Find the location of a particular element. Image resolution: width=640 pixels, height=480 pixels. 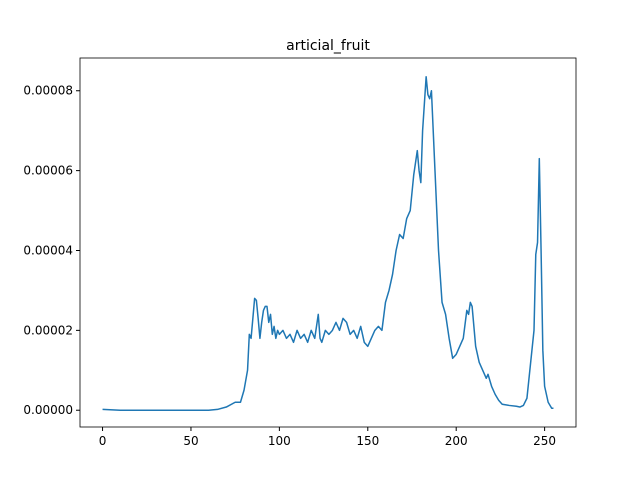

y-tick-label: 0.00002 is located at coordinates (48, 330).